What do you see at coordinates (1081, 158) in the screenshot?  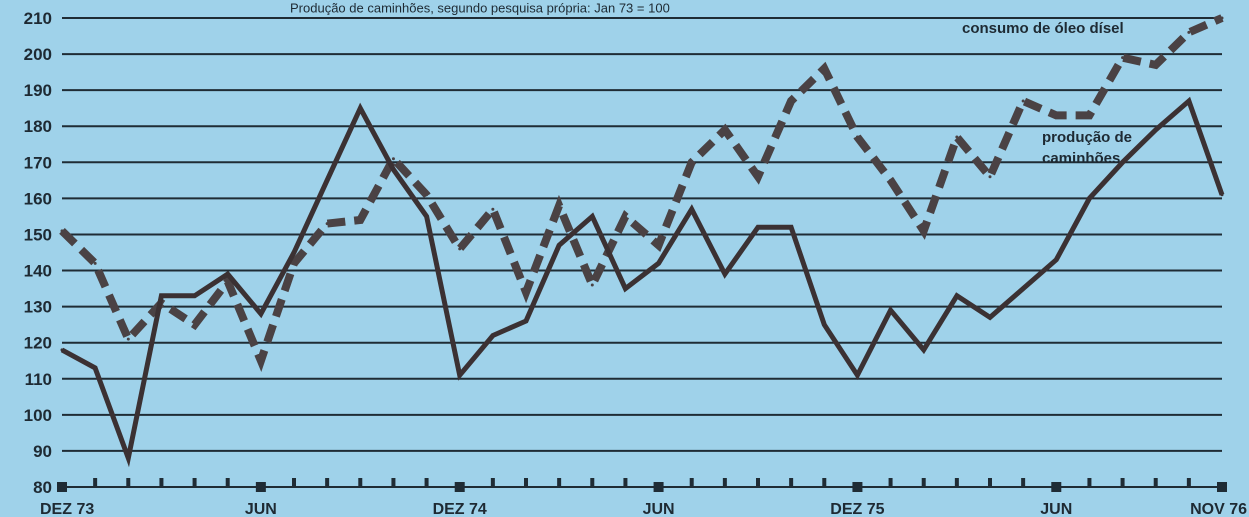 I see `legend-label-trucks-line2: caminhões` at bounding box center [1081, 158].